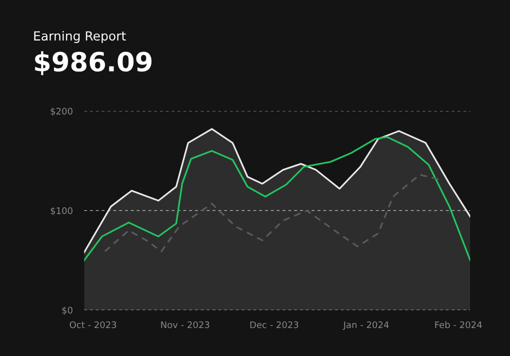 This screenshot has width=510, height=356. I want to click on x-tick-label: Dec - 2023, so click(274, 324).